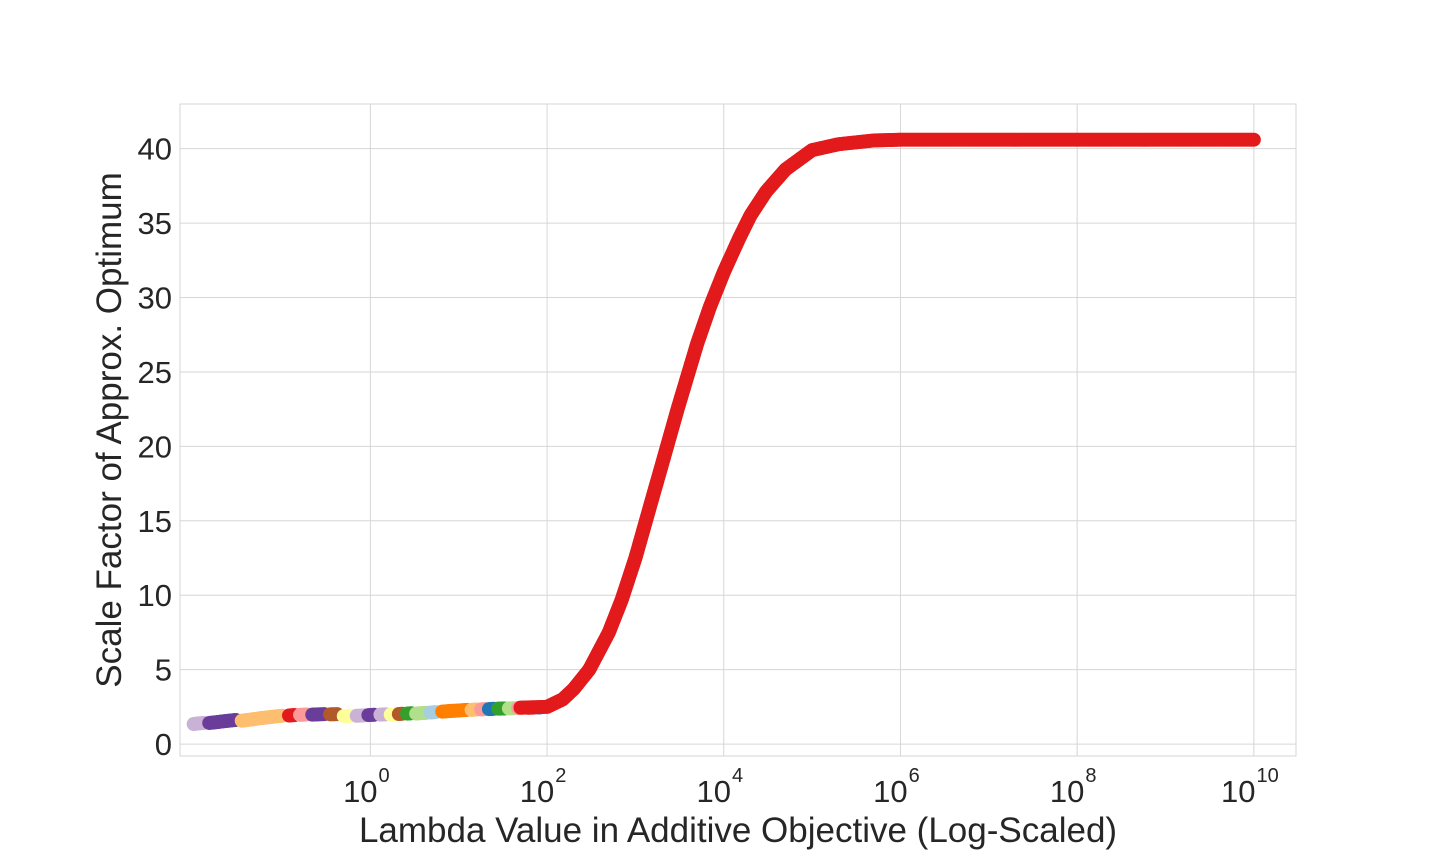 Image resolution: width=1440 pixels, height=864 pixels. What do you see at coordinates (155, 595) in the screenshot?
I see `y-tick-label: 10` at bounding box center [155, 595].